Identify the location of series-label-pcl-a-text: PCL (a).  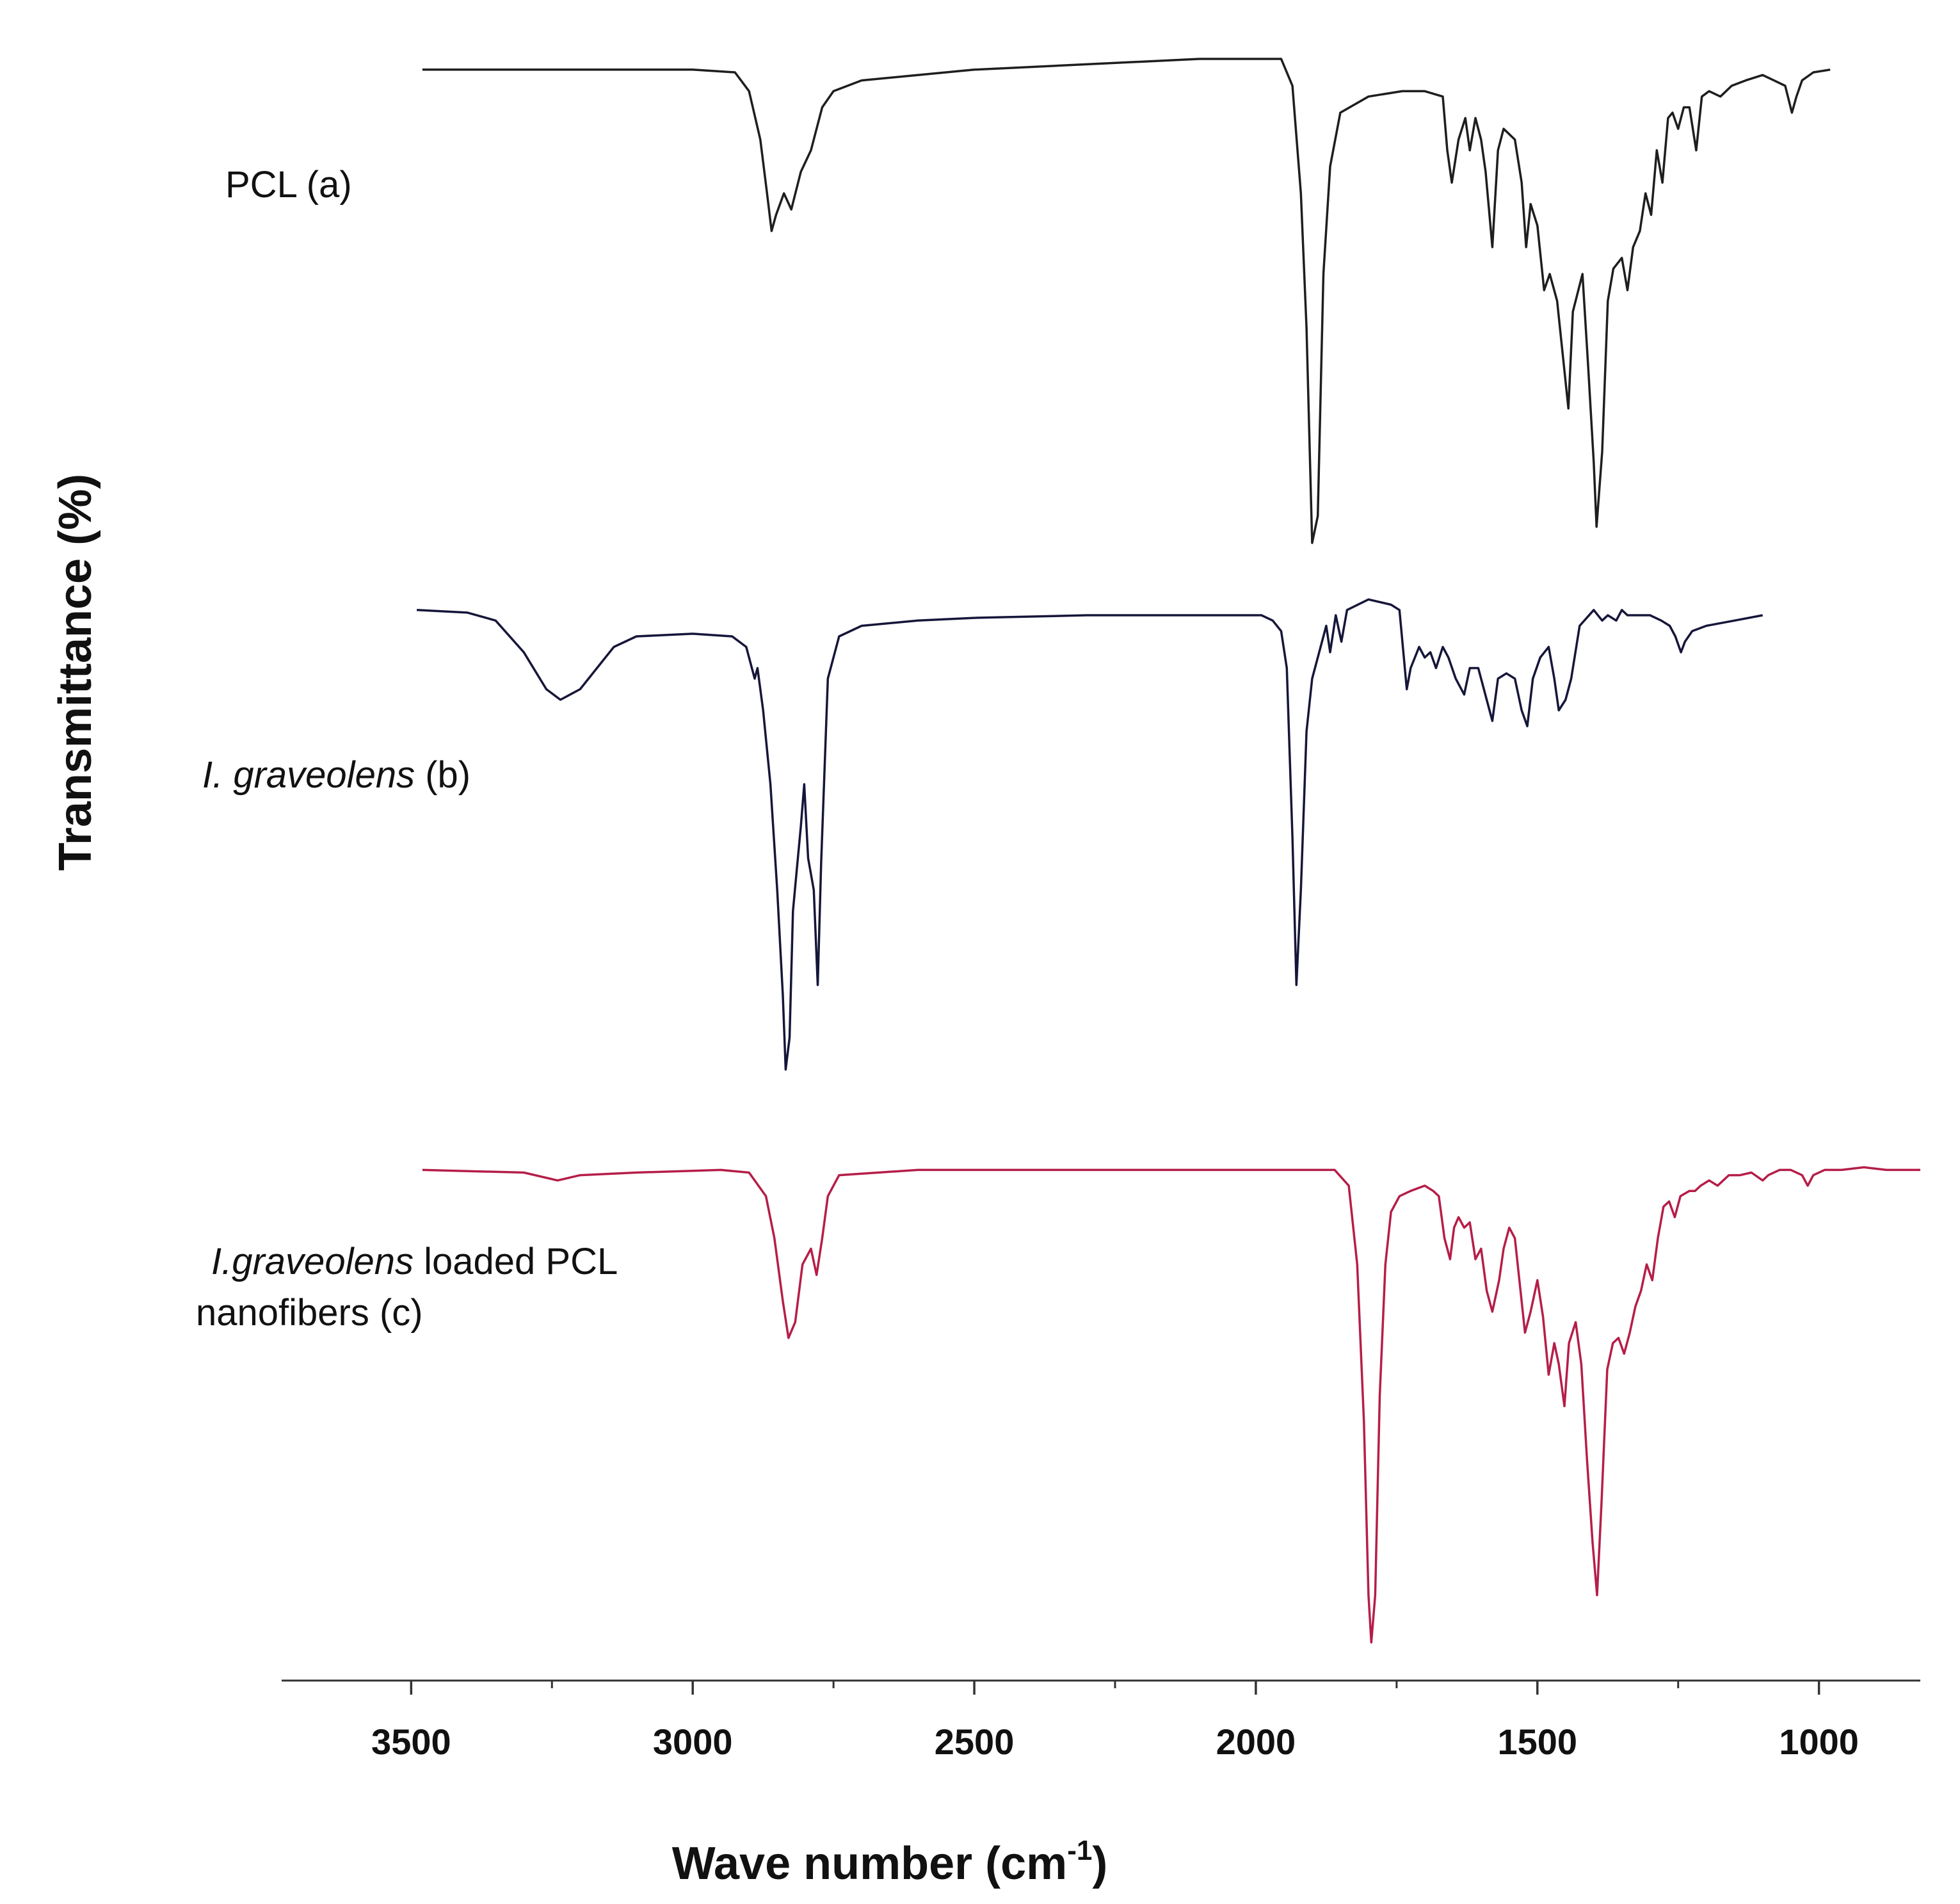
(288, 185).